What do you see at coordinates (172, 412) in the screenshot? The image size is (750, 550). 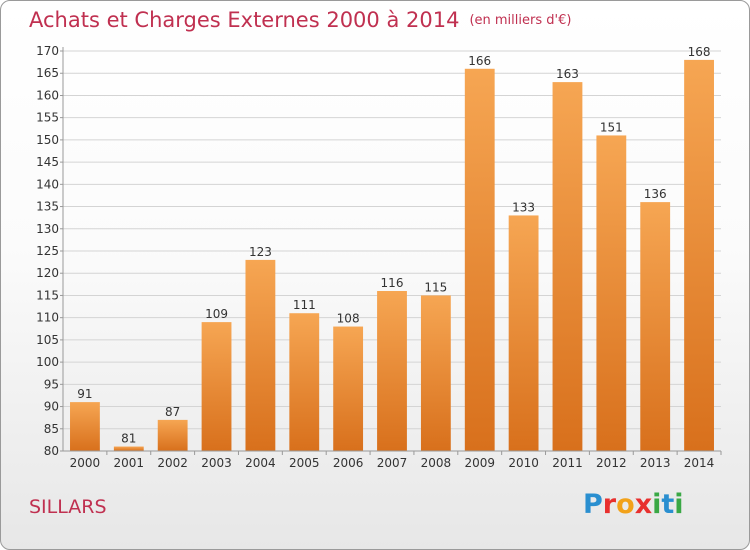 I see `data-label: 87` at bounding box center [172, 412].